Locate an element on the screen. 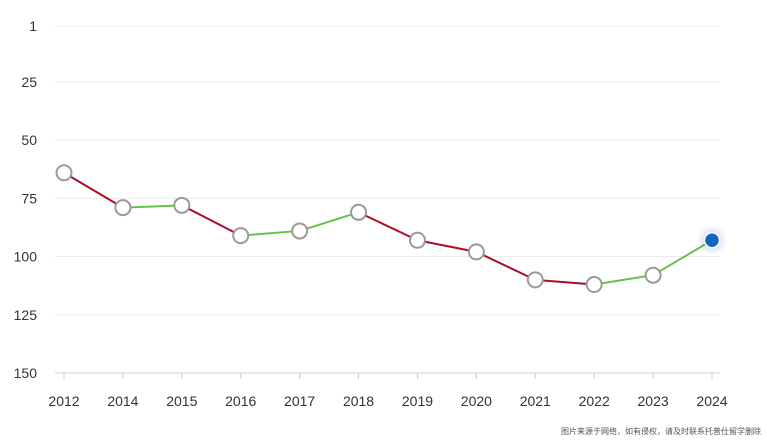 Image resolution: width=767 pixels, height=443 pixels. x-tick-label: 2020 is located at coordinates (476, 401).